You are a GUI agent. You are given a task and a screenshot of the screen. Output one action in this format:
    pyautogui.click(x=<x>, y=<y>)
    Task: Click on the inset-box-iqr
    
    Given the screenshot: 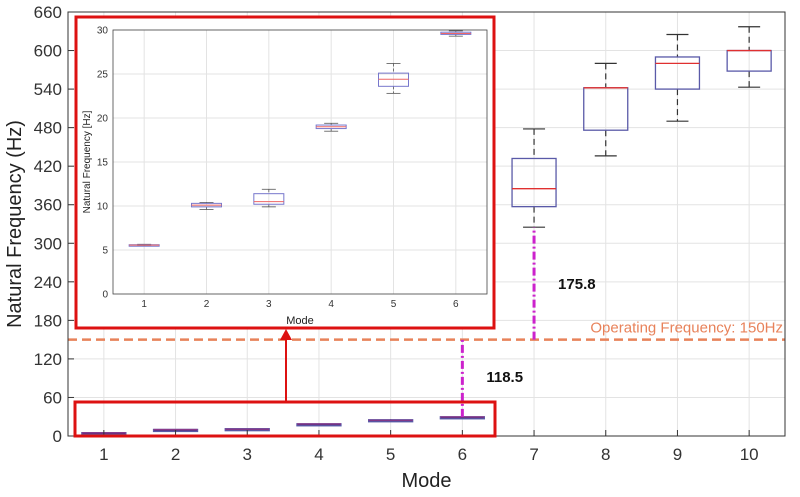 What is the action you would take?
    pyautogui.click(x=269, y=199)
    